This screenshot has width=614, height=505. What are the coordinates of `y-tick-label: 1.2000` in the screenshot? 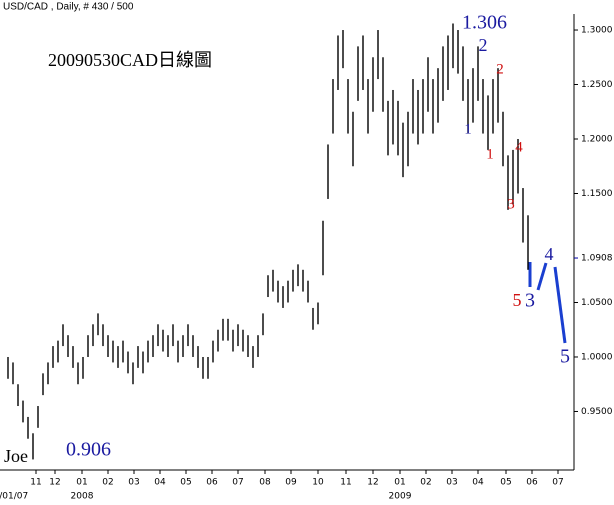 It's located at (597, 140).